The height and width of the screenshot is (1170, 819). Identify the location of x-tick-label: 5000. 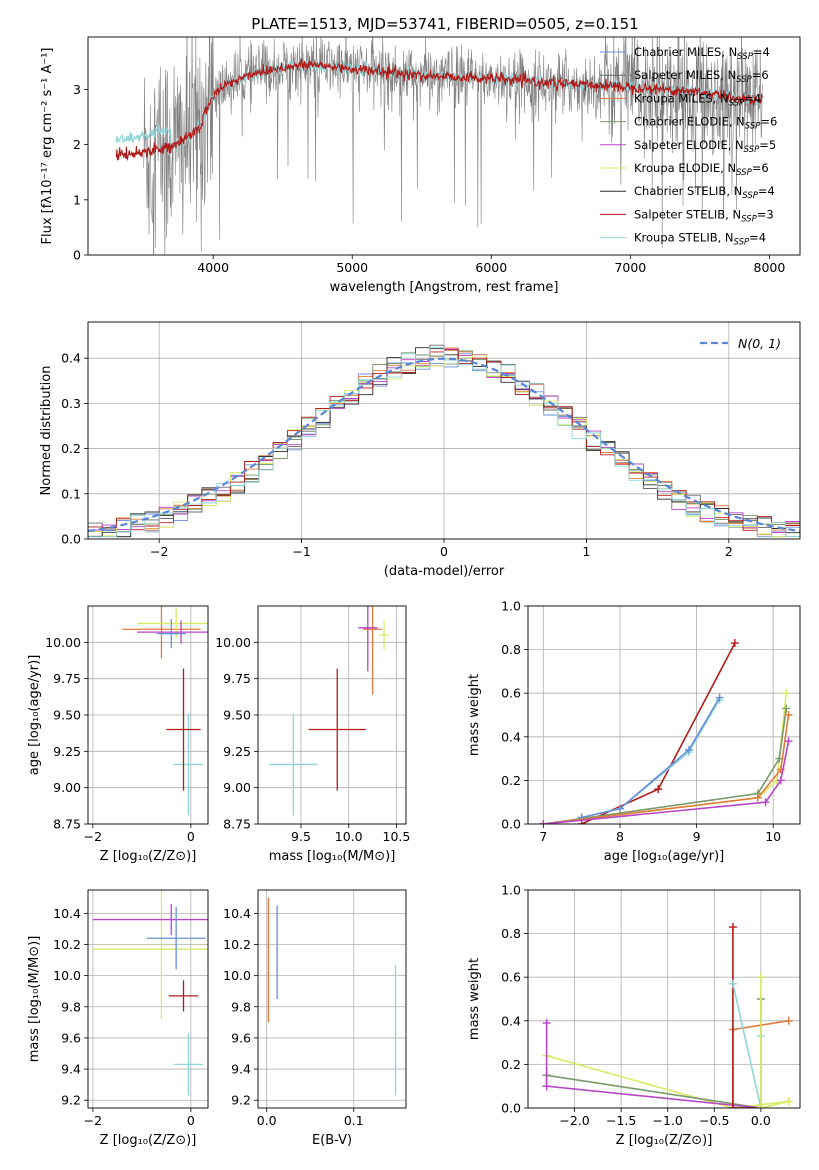
(352, 267).